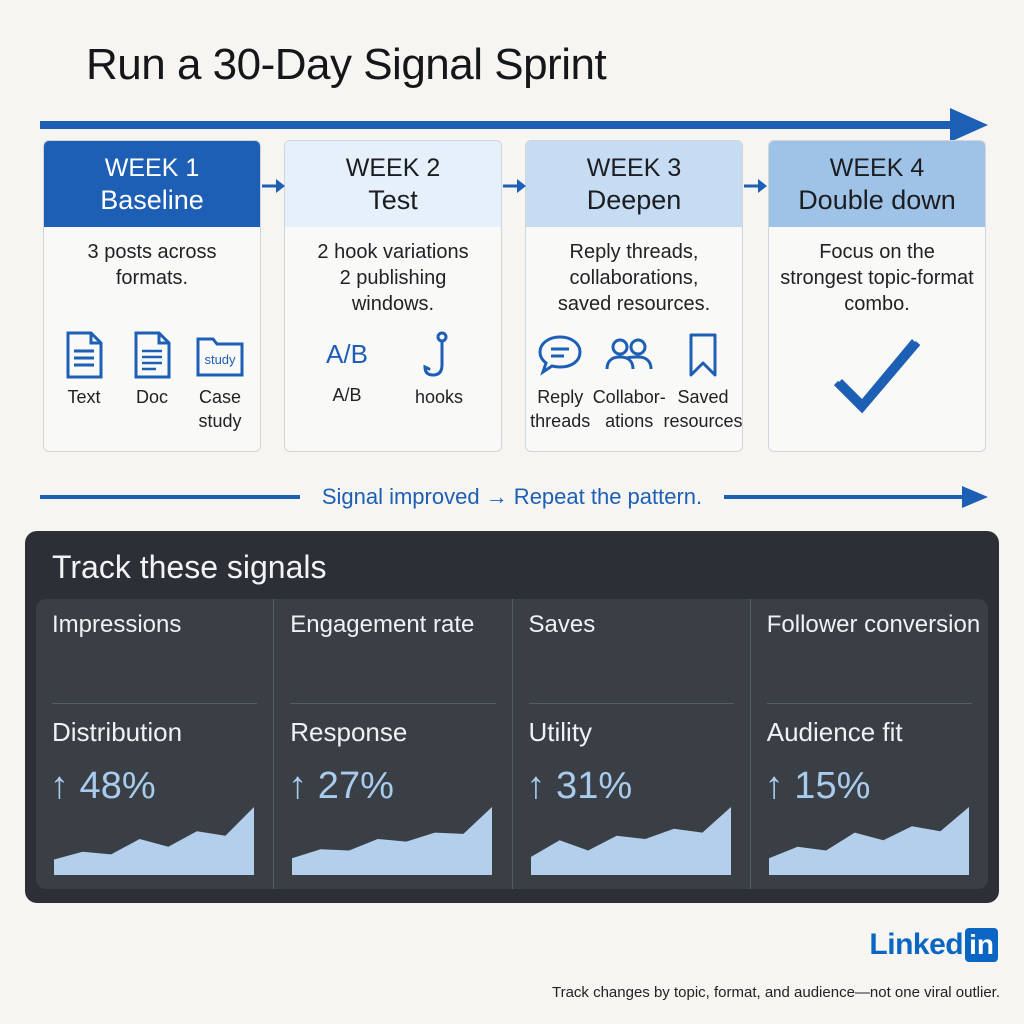 This screenshot has height=1024, width=1024. What do you see at coordinates (877, 200) in the screenshot?
I see `week-4-name: Double down` at bounding box center [877, 200].